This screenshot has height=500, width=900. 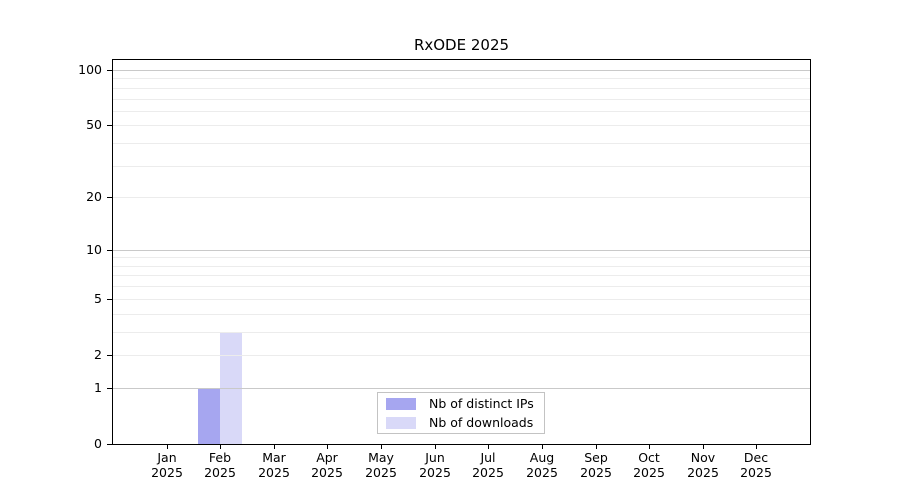 I want to click on y-tick-label-20: 20, so click(x=94, y=196).